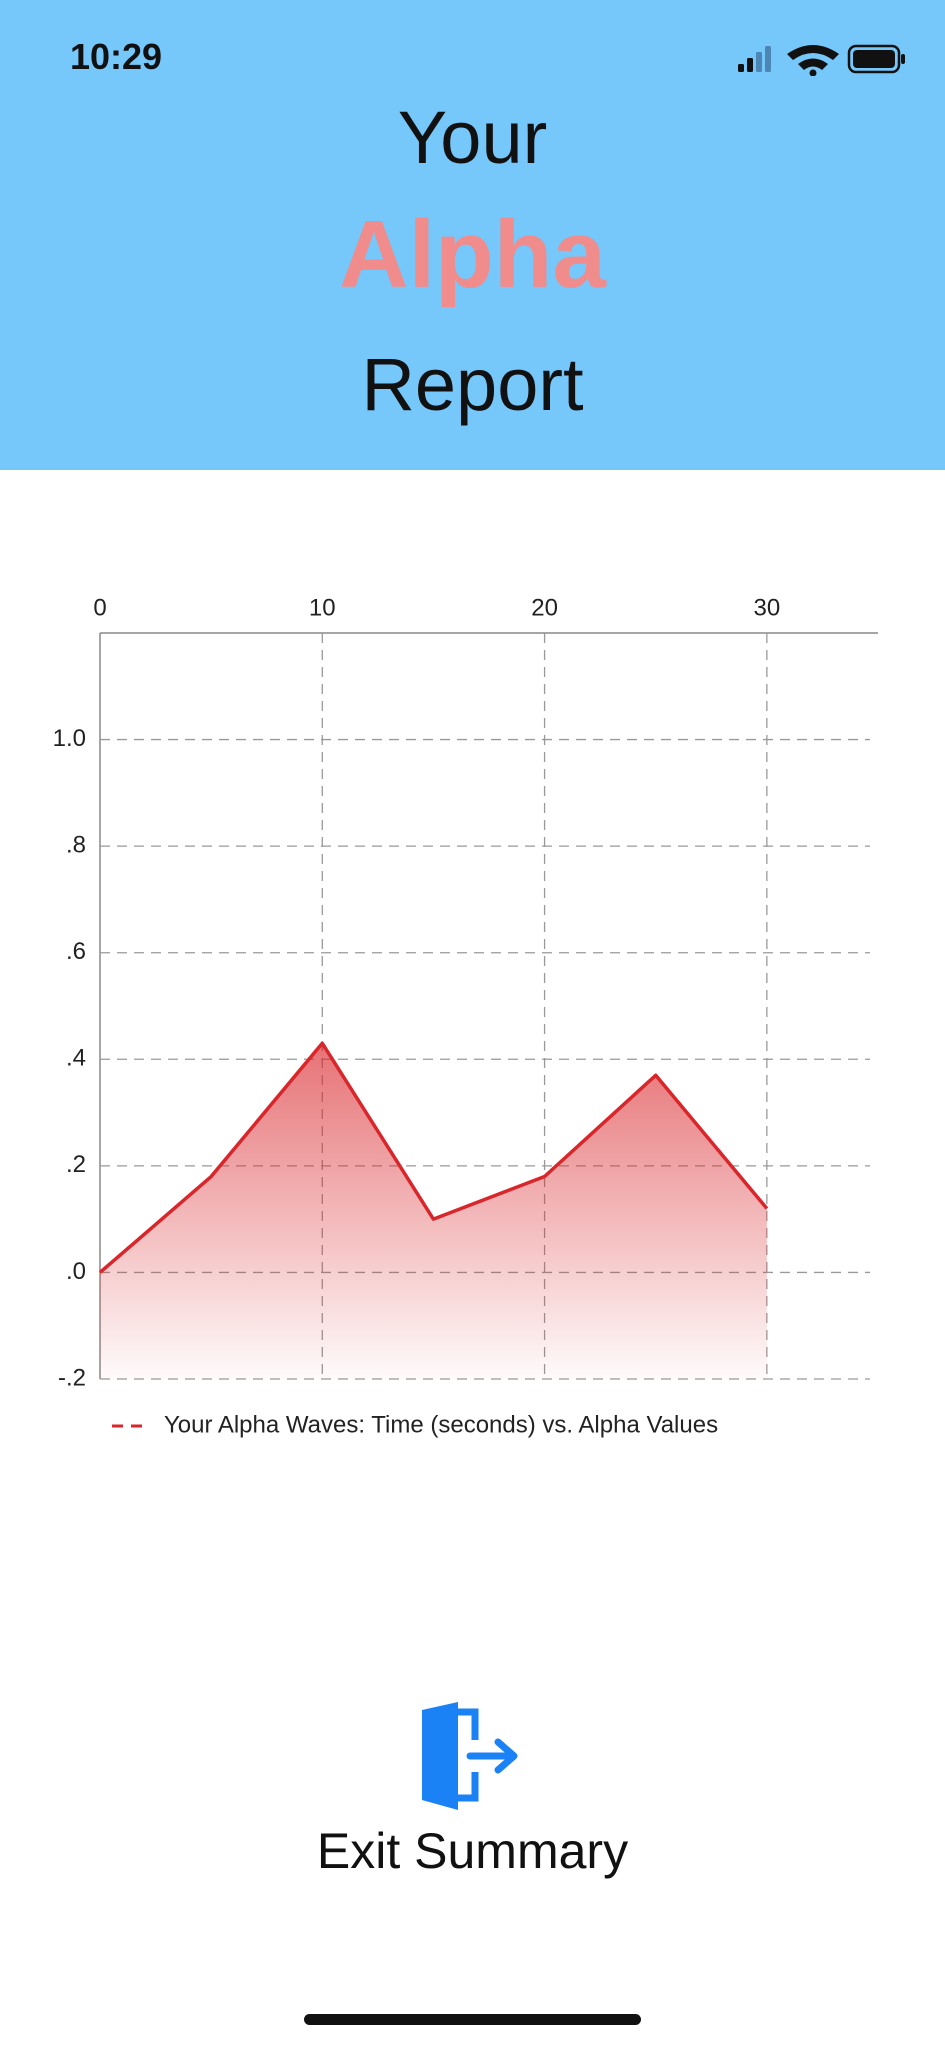  Describe the element at coordinates (821, 60) in the screenshot. I see `status-icons` at that location.